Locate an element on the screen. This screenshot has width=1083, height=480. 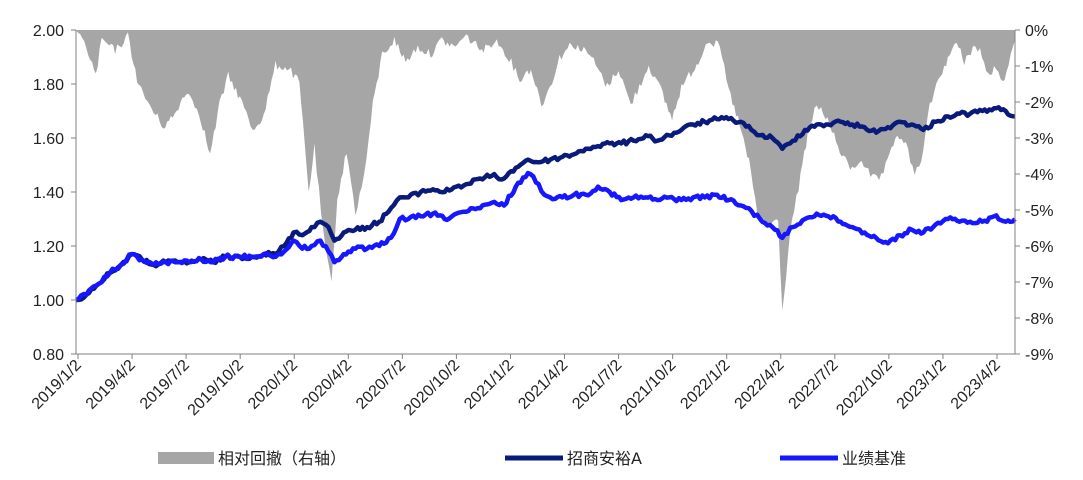
left-tick-label: 1.00 is located at coordinates (48, 301).